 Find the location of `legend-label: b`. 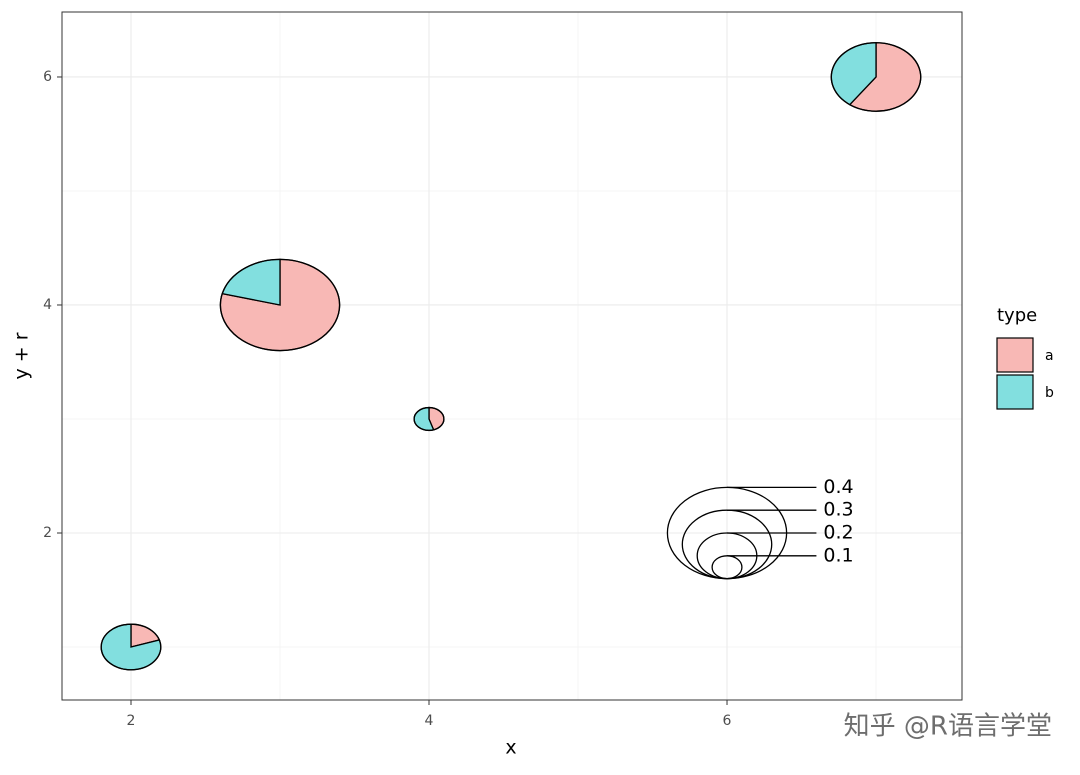

legend-label: b is located at coordinates (1049, 393).